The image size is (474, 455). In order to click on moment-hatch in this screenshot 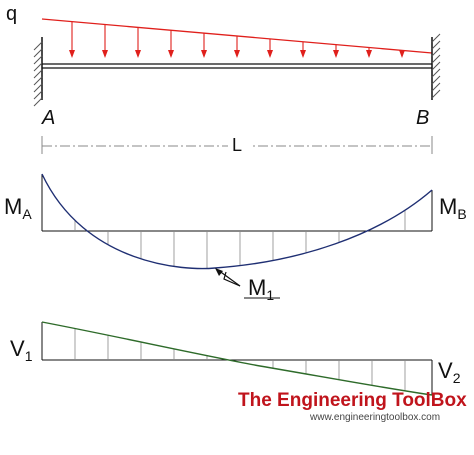, I will do `click(240, 239)`.